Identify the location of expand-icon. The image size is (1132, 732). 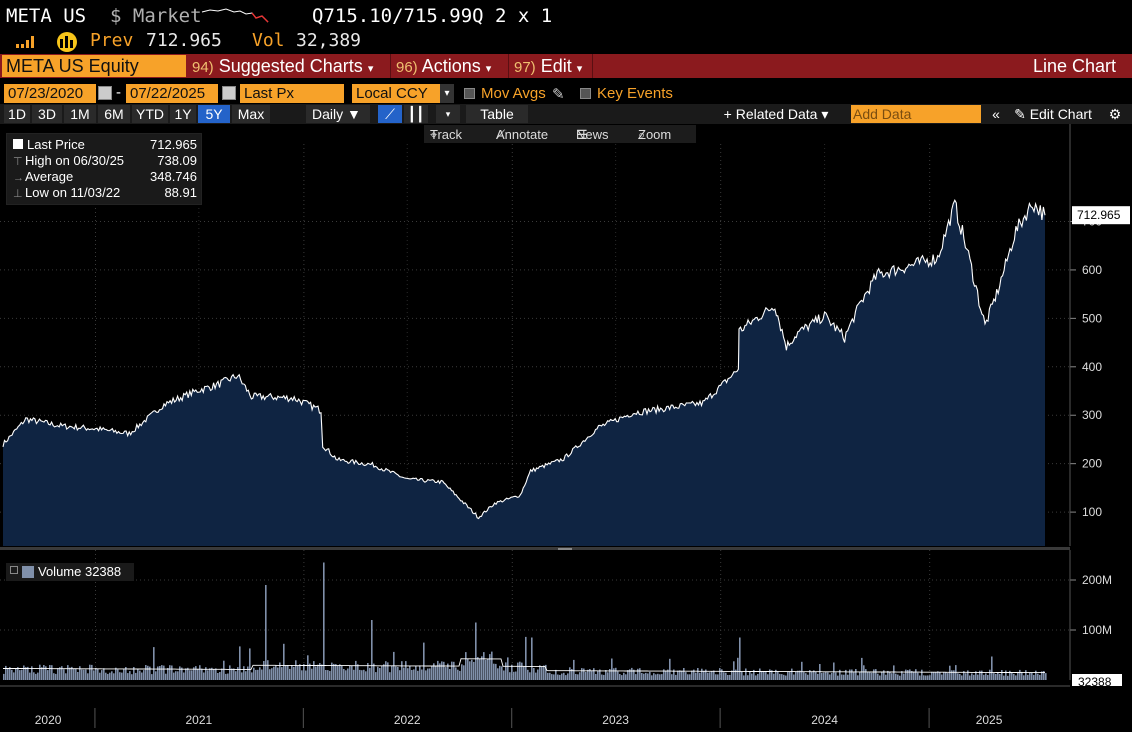
(14, 570).